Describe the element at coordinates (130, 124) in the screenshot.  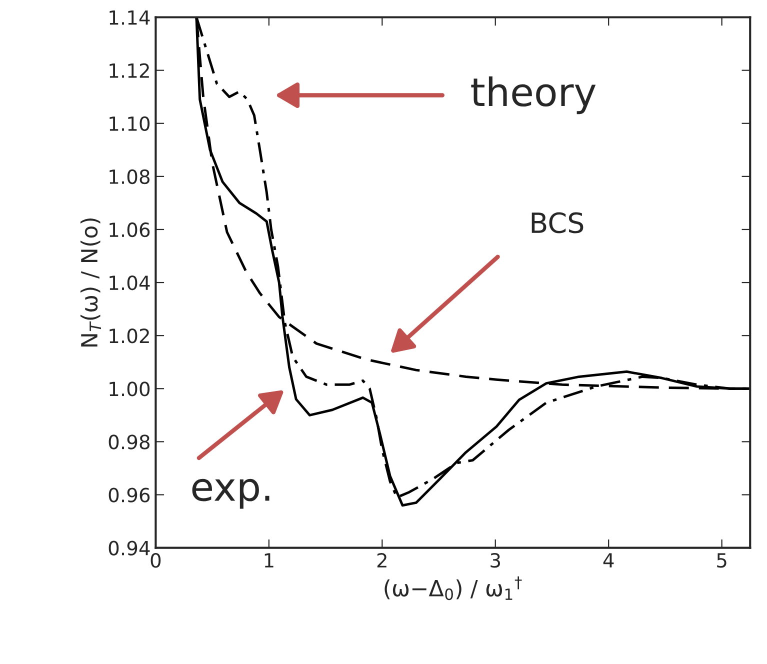
I see `y-tick-label: 1.10` at that location.